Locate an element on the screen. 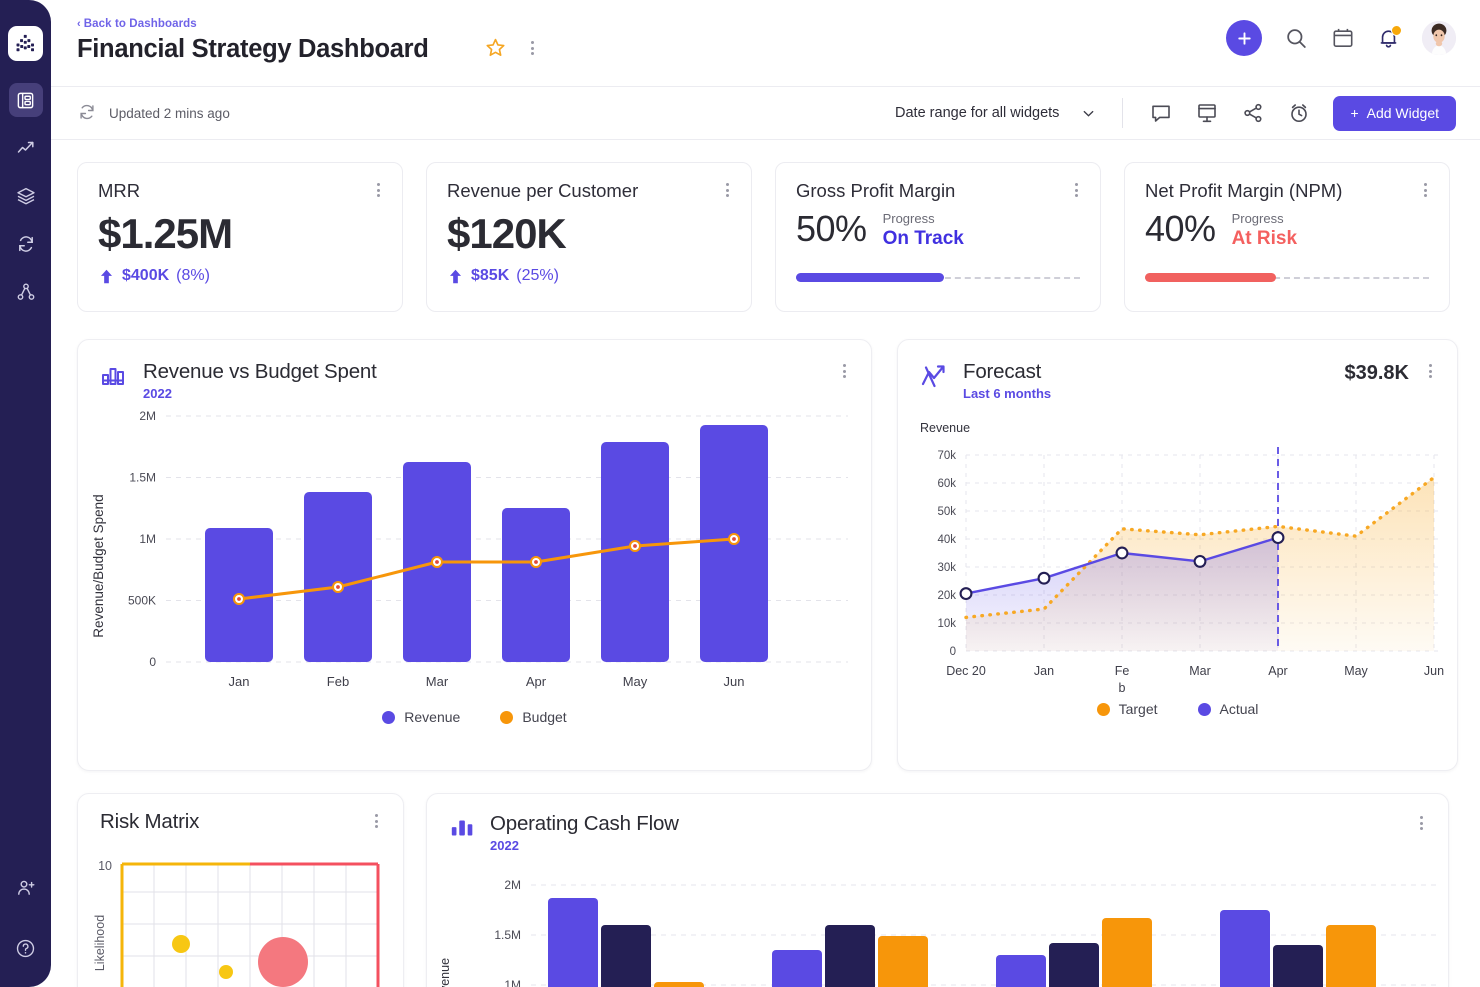 The image size is (1480, 987). notification-badge is located at coordinates (1396, 30).